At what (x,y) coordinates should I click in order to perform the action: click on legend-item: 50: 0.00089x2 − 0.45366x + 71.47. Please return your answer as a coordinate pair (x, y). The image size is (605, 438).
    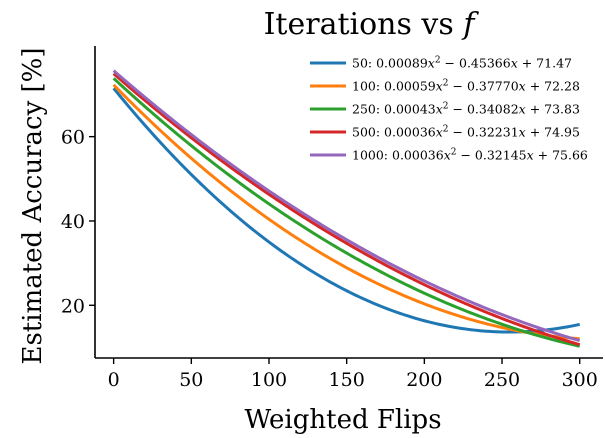
    Looking at the image, I should click on (441, 63).